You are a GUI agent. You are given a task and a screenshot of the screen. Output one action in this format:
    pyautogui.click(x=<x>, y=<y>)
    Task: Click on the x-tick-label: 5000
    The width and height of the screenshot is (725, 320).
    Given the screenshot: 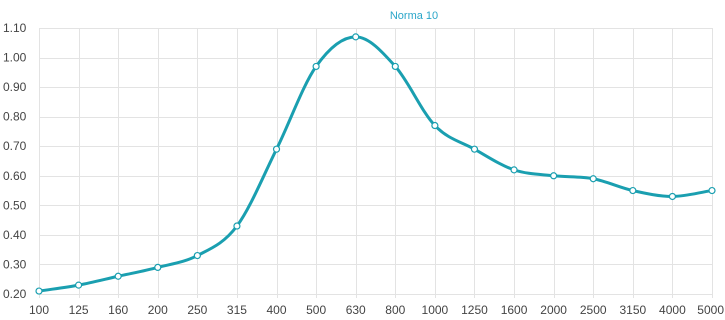 What is the action you would take?
    pyautogui.click(x=710, y=310)
    